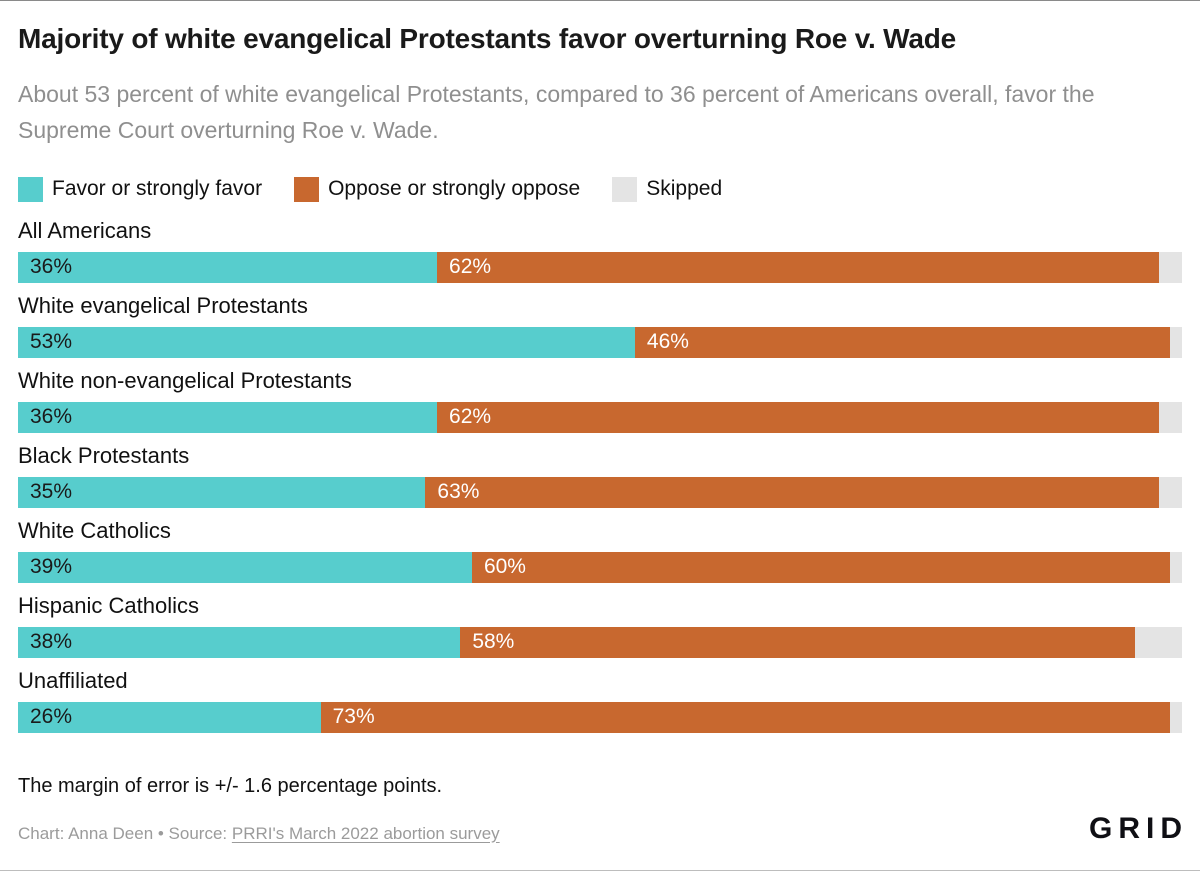 The width and height of the screenshot is (1200, 871). I want to click on segment-value-label: 26%, so click(51, 717).